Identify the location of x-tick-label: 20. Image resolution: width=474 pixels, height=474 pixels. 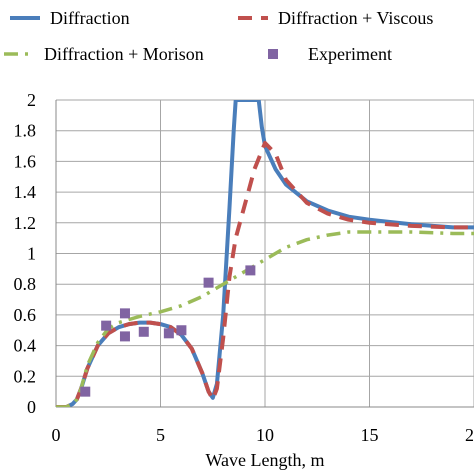
(469, 435).